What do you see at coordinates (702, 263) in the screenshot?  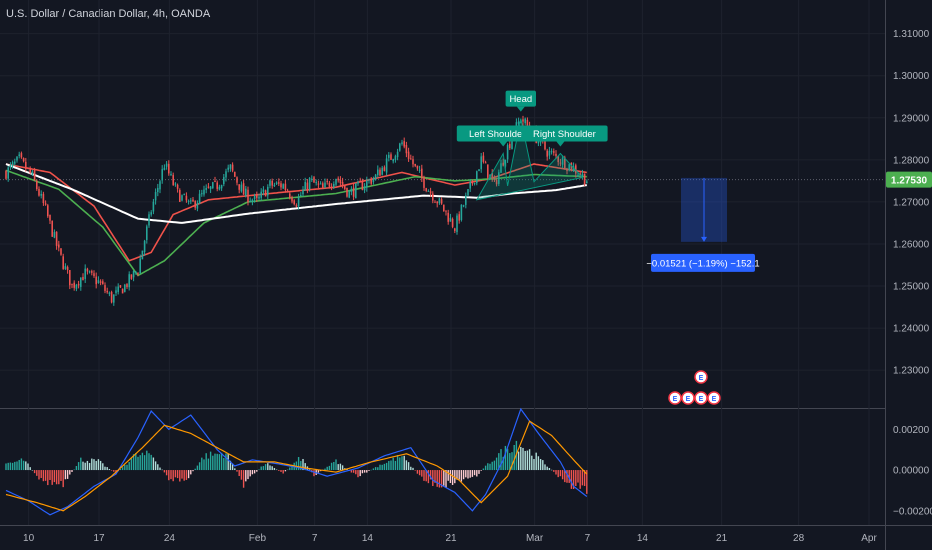 I see `projection-label: −0.01521 (−1.19%) −152.1` at bounding box center [702, 263].